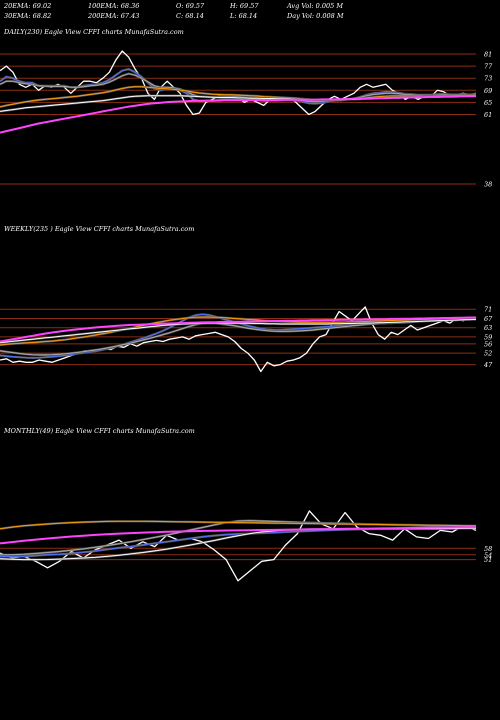  I want to click on monthly-ytick-label: 58, so click(488, 549).